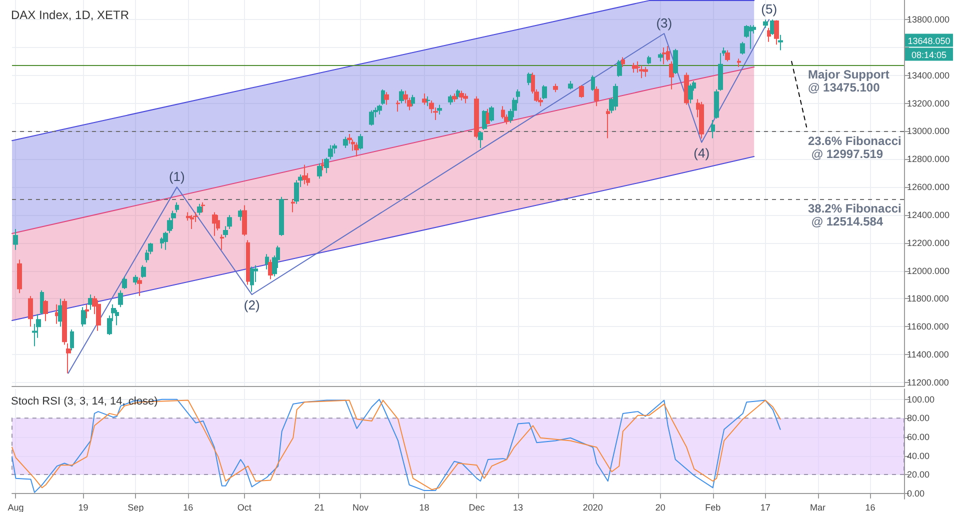  Describe the element at coordinates (136, 507) in the screenshot. I see `x-tick-label: Sep` at that location.